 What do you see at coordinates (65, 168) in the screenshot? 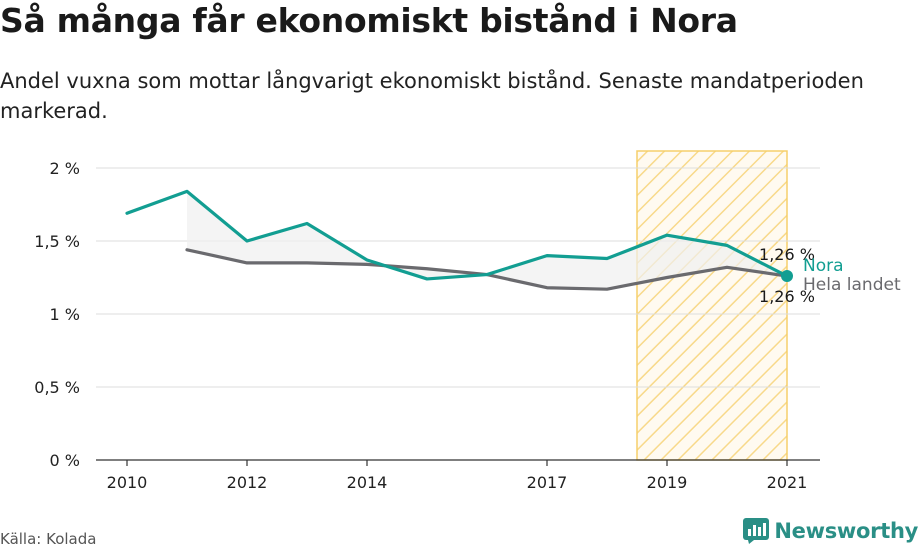
I see `y-tick-label: 2 %` at bounding box center [65, 168].